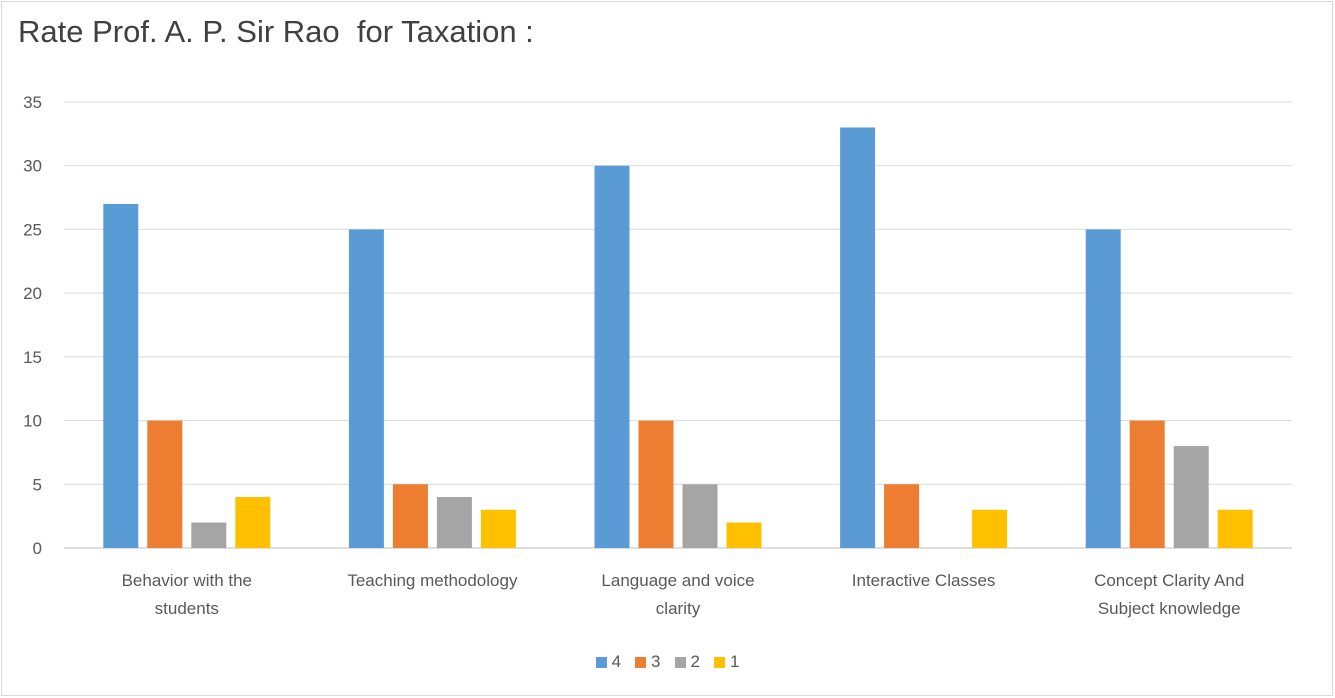 The image size is (1335, 698). I want to click on chart-title: Rate Prof. A. P. Sir Rao for Taxation :, so click(276, 31).